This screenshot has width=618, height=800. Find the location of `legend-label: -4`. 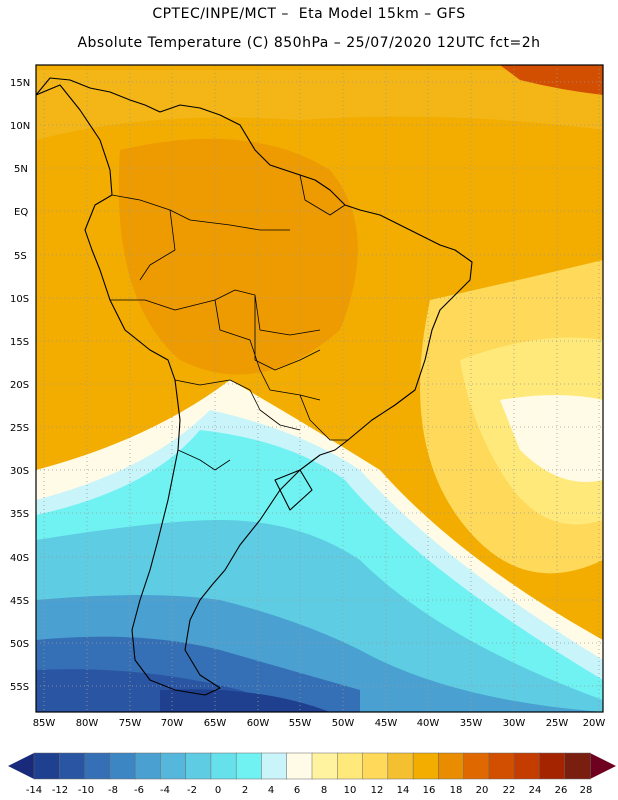

legend-label: -4 is located at coordinates (165, 790).